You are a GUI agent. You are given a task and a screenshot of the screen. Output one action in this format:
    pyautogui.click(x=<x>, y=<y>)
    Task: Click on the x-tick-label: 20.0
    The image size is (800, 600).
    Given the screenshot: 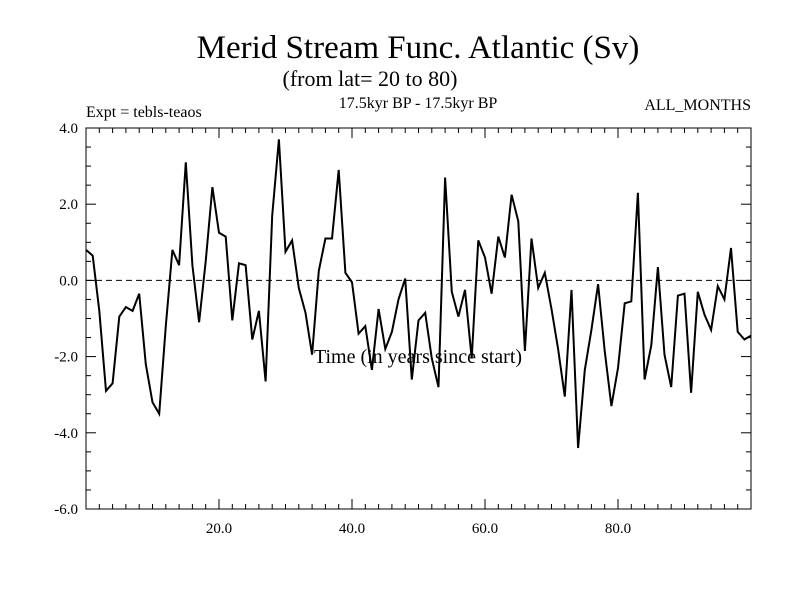 What is the action you would take?
    pyautogui.click(x=219, y=529)
    